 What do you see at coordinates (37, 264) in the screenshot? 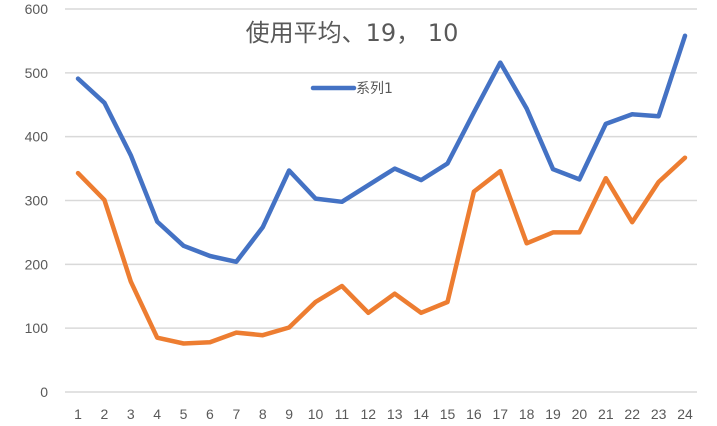
I see `y-tick-label: 200` at bounding box center [37, 264].